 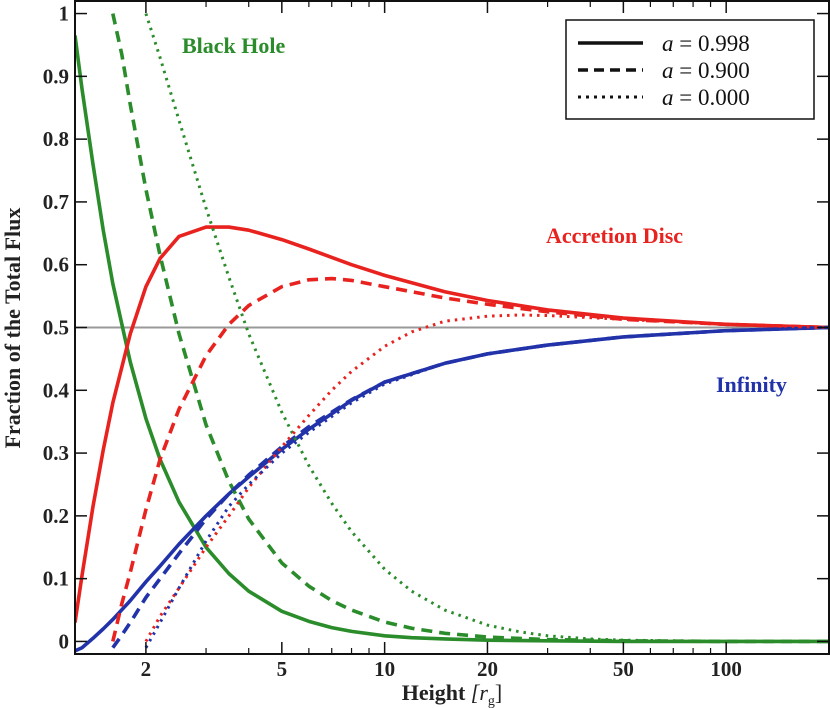 I want to click on annotation-black-hole: Black Hole, so click(x=234, y=45).